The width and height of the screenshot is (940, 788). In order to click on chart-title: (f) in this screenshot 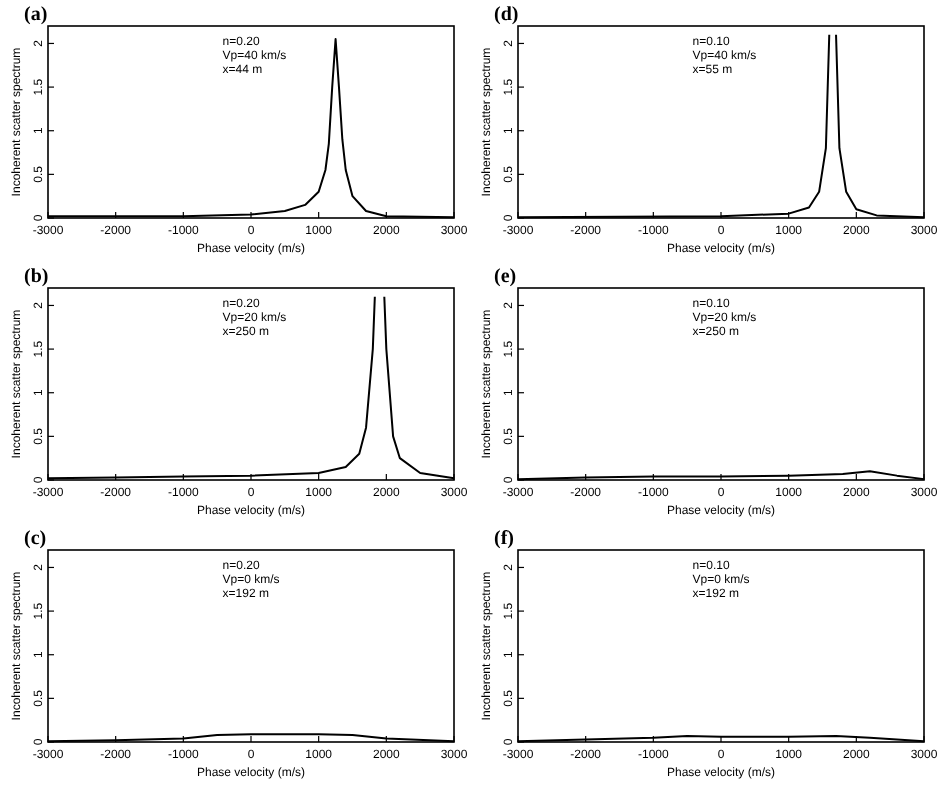, I will do `click(504, 539)`.